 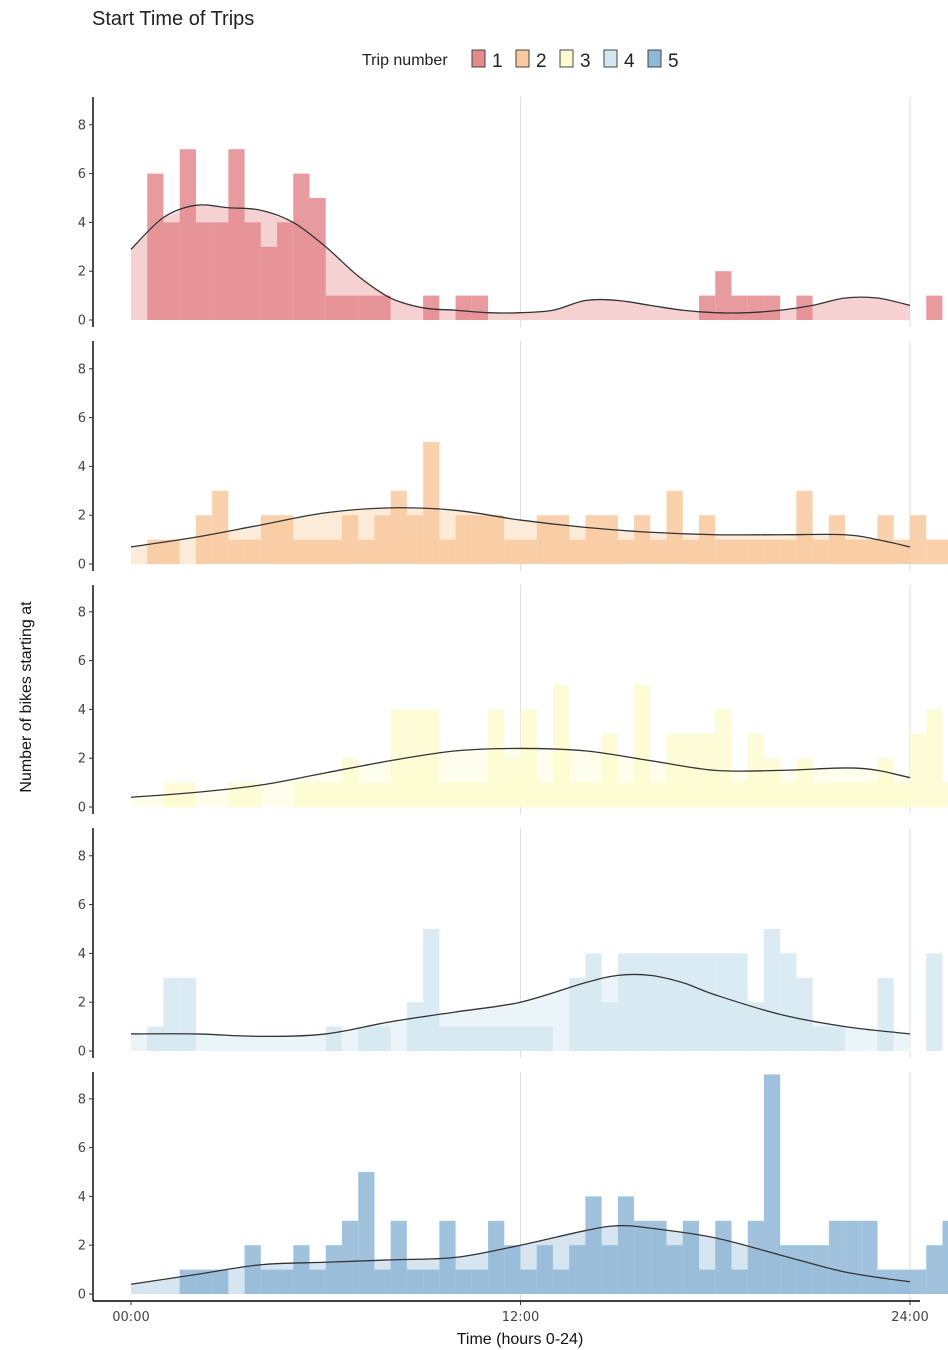 I want to click on x-tick-label: 24:00, so click(x=909, y=1317).